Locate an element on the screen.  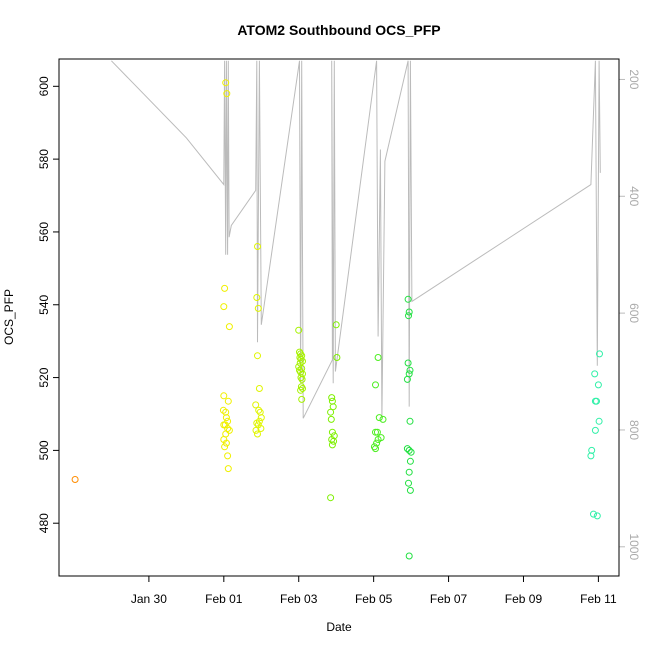
x-tick-label-2: Feb 03 is located at coordinates (299, 599).